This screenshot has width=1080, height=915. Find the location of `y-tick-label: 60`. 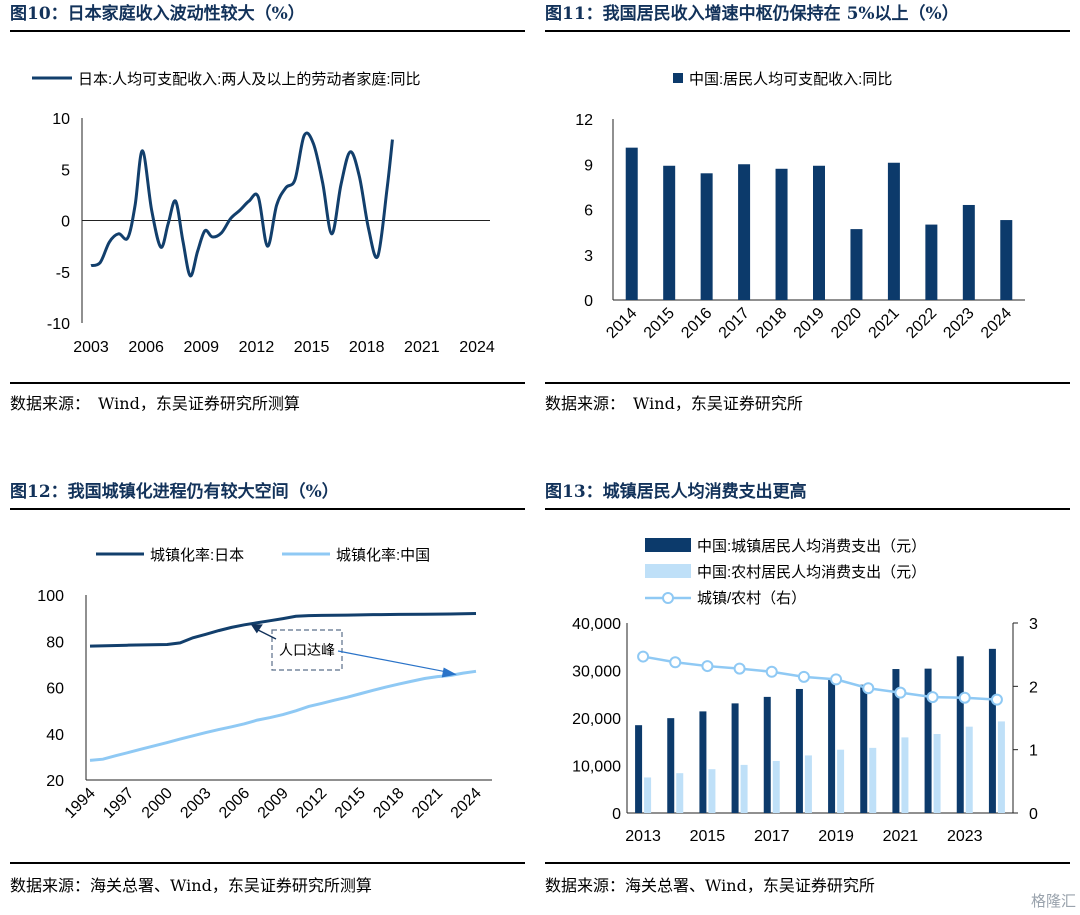

y-tick-label: 60 is located at coordinates (55, 689).